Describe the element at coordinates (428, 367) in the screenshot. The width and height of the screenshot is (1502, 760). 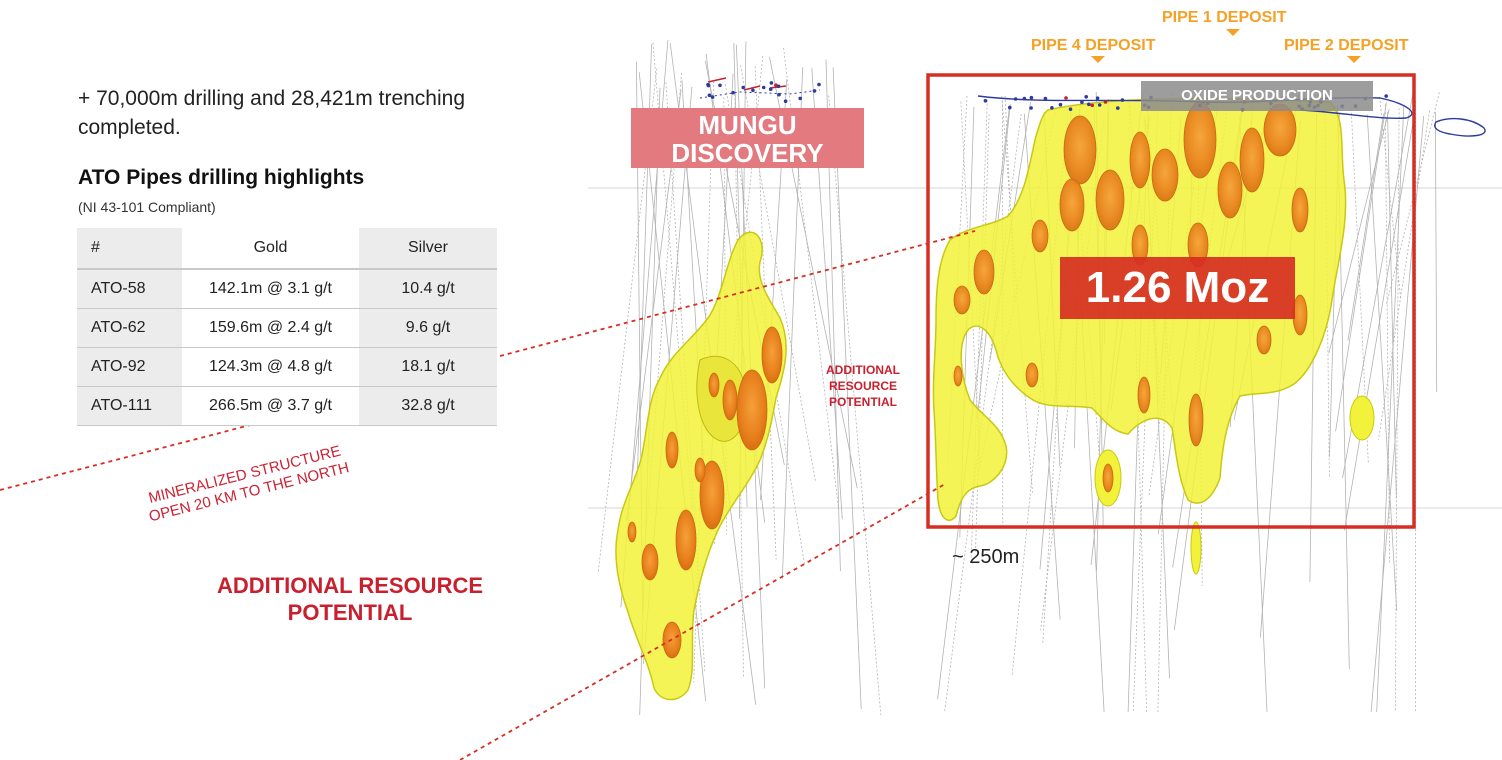
I see `silver-cell: 18.1 g/t` at that location.